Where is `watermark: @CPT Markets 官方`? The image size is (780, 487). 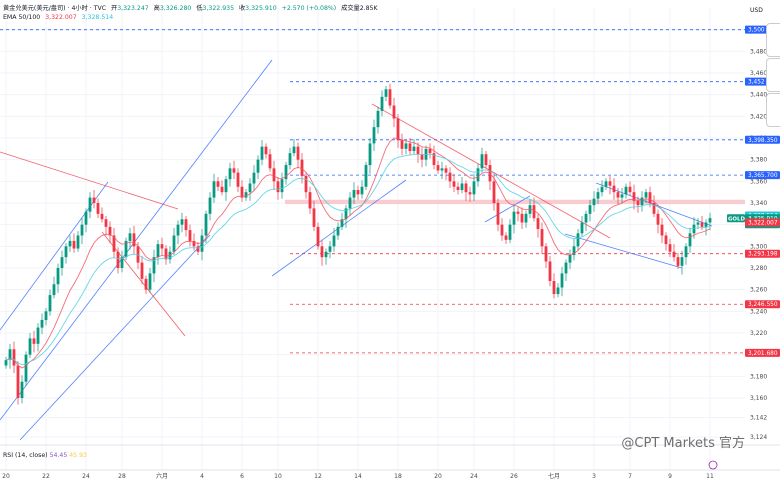 watermark: @CPT Markets 官方 is located at coordinates (683, 443).